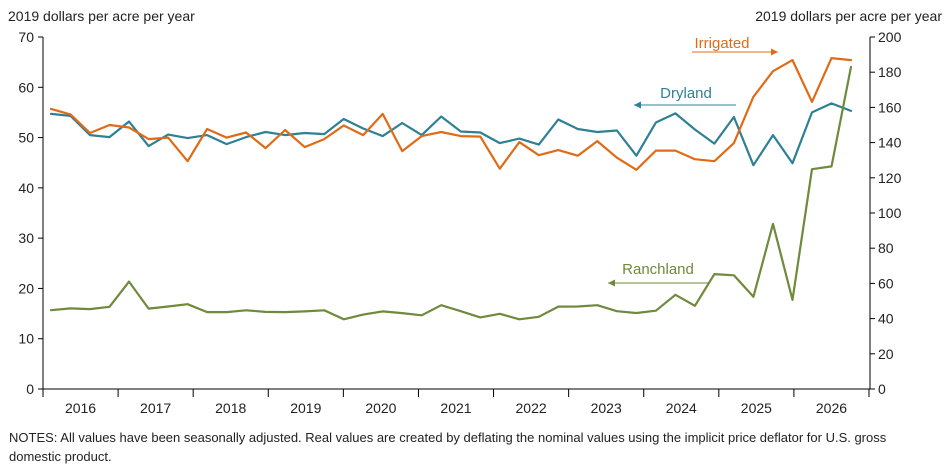 This screenshot has width=950, height=468. Describe the element at coordinates (637, 105) in the screenshot. I see `annotation-arrowhead-dryland` at that location.